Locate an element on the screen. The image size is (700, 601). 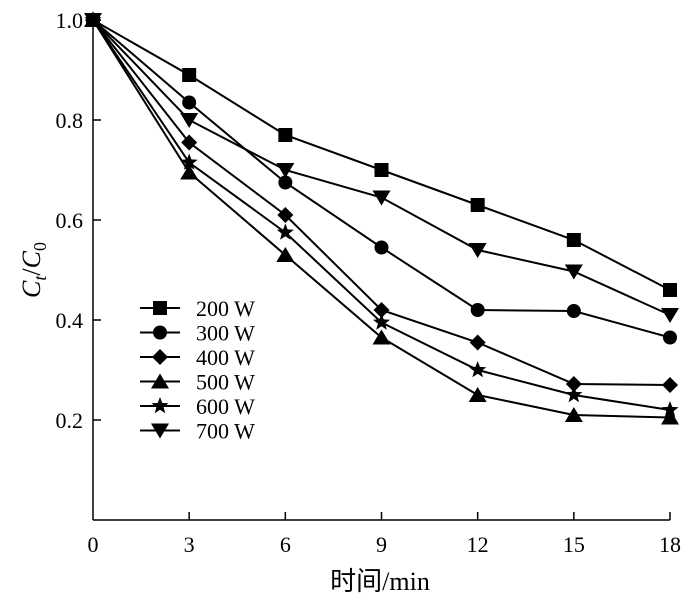
y-axis-title-c: C is located at coordinates (31, 289).